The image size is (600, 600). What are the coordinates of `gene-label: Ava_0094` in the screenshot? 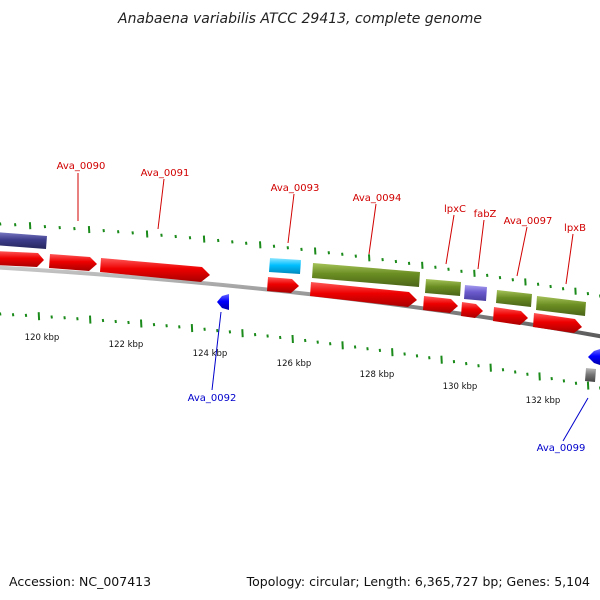 It's located at (377, 198).